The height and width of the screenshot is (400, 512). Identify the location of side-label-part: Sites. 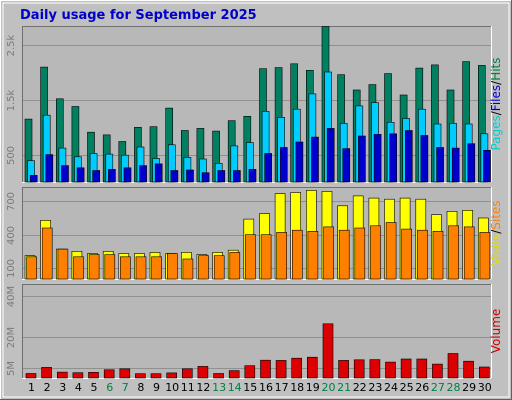
(496, 214).